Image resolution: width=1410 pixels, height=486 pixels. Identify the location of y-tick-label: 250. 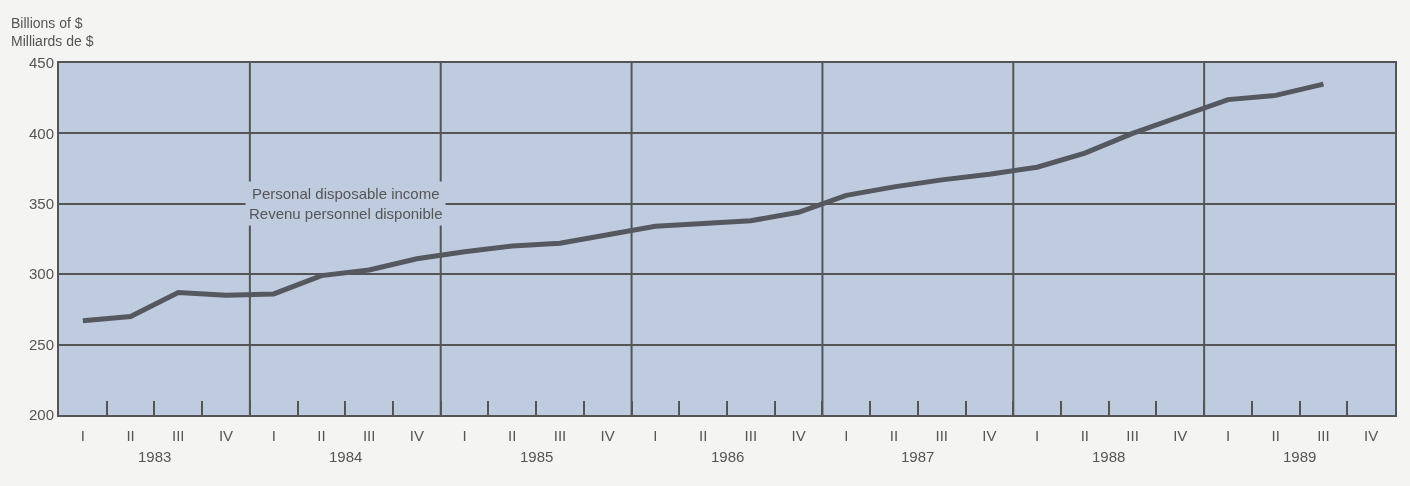
(41, 344).